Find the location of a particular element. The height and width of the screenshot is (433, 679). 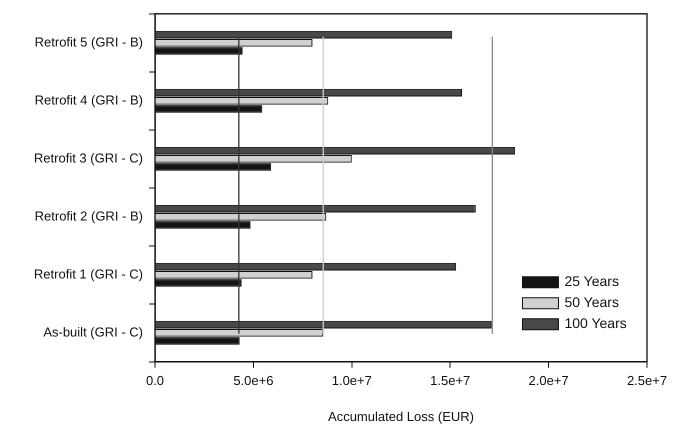

x-tick-label: 0.0 is located at coordinates (155, 380).